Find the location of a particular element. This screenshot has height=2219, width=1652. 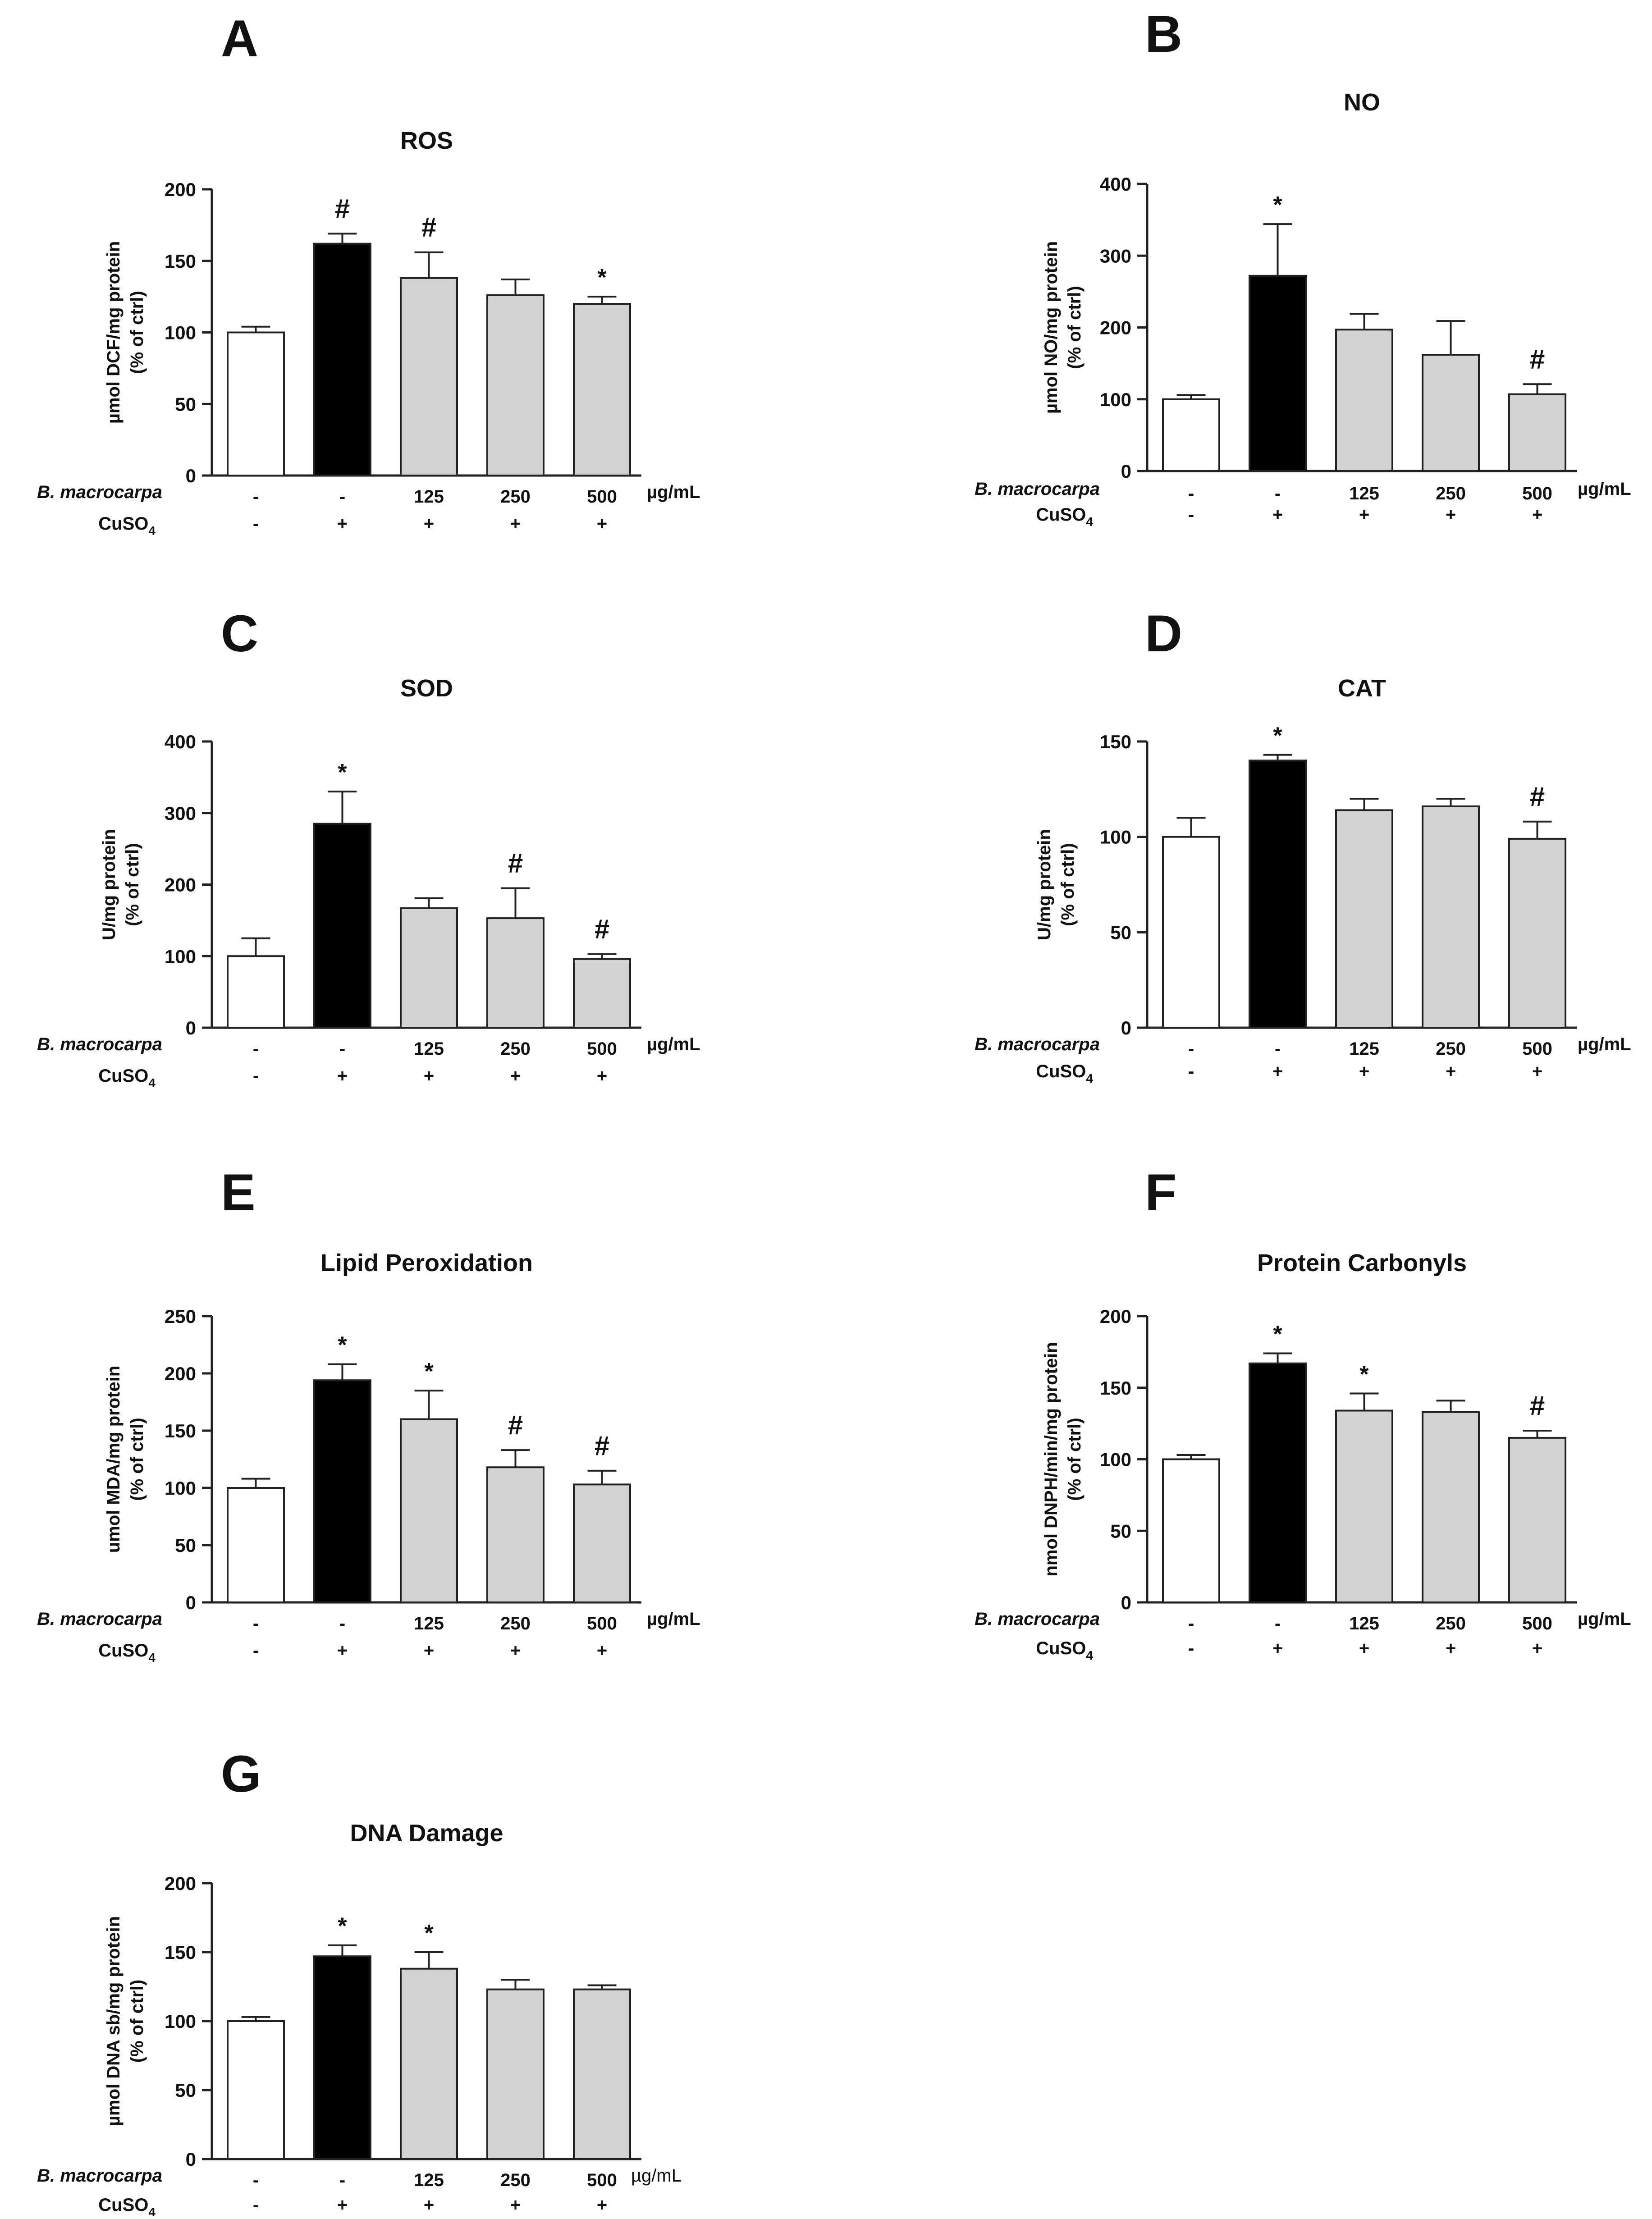

y-tick-label: 400 is located at coordinates (180, 741).